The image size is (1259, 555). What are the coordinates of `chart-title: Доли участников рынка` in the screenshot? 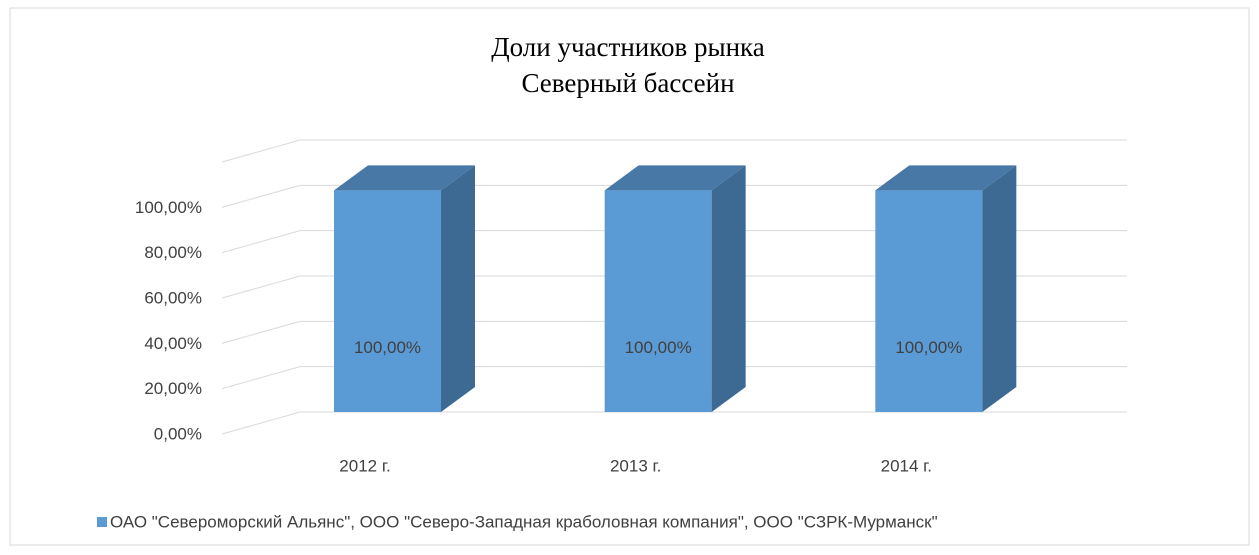 It's located at (628, 47).